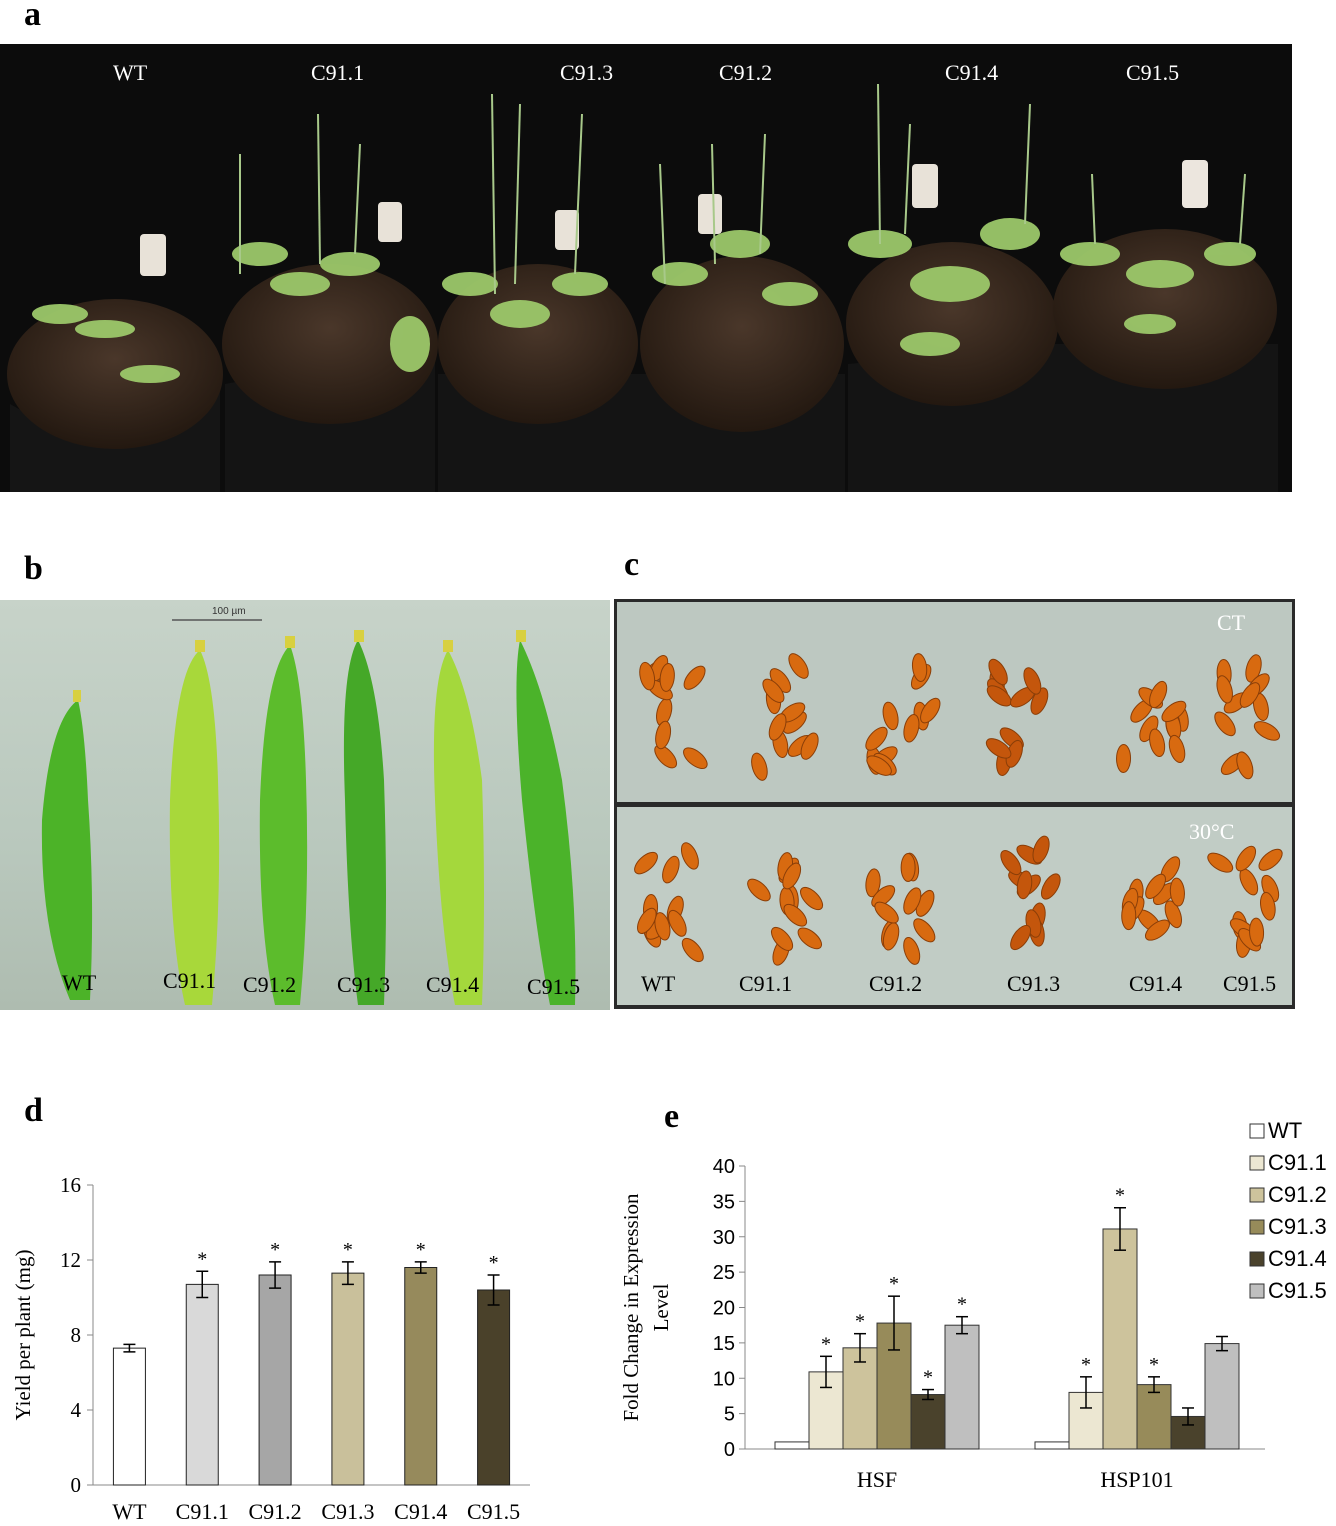  Describe the element at coordinates (724, 1202) in the screenshot. I see `y-tick-label: 35` at that location.